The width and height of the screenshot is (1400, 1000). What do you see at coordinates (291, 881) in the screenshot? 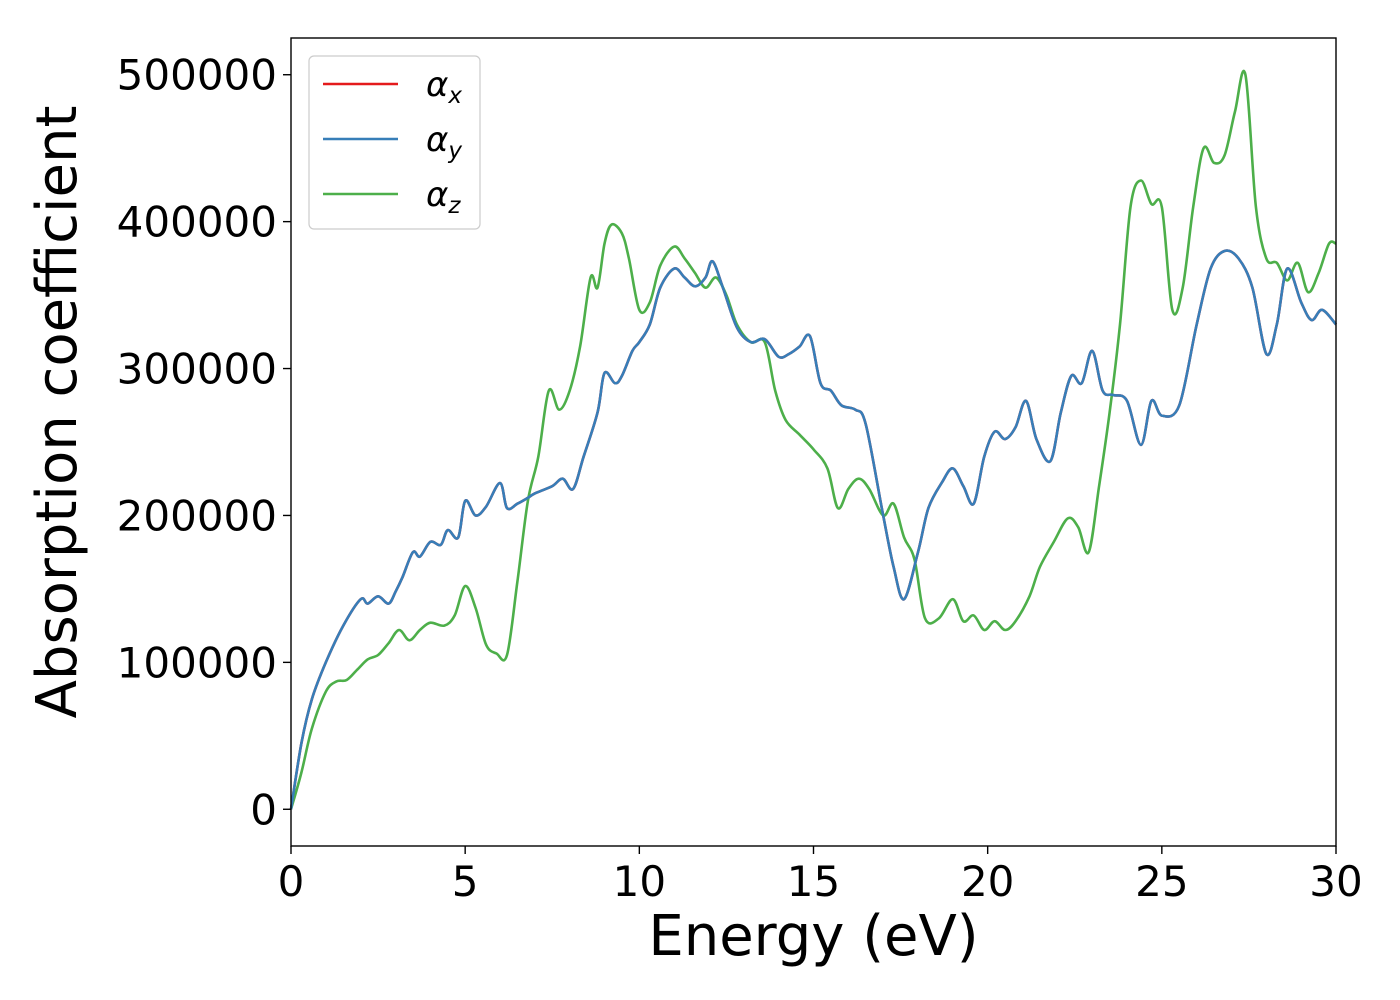
I see `x-tick-label: 0` at bounding box center [291, 881].